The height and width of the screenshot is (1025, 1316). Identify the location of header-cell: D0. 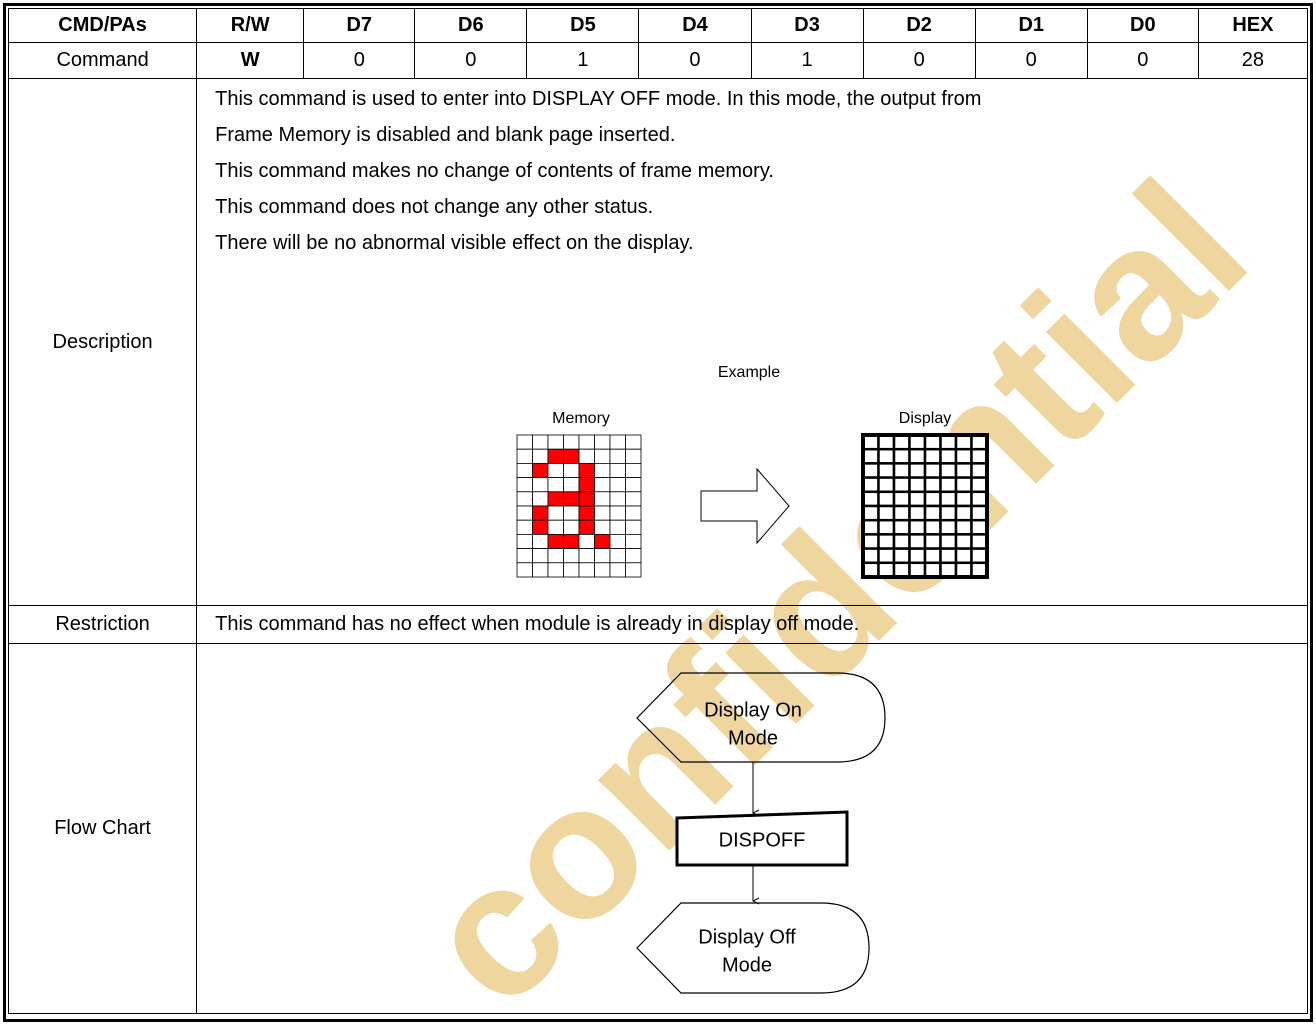
(1142, 25).